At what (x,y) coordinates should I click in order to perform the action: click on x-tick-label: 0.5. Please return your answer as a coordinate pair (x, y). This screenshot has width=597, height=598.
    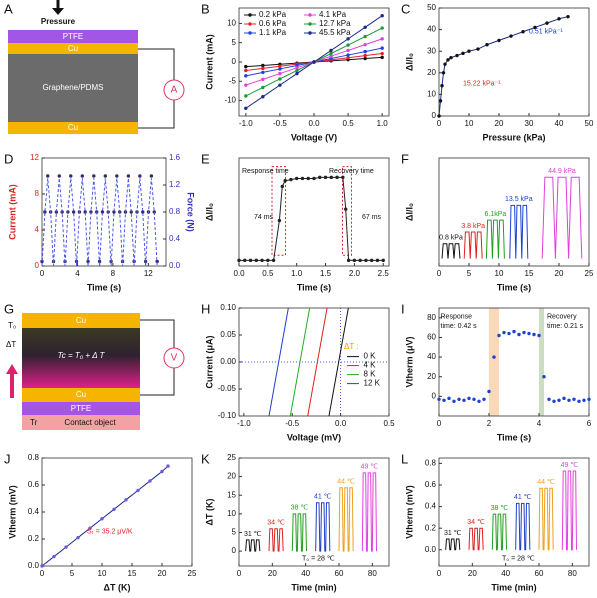
    Looking at the image, I should click on (389, 423).